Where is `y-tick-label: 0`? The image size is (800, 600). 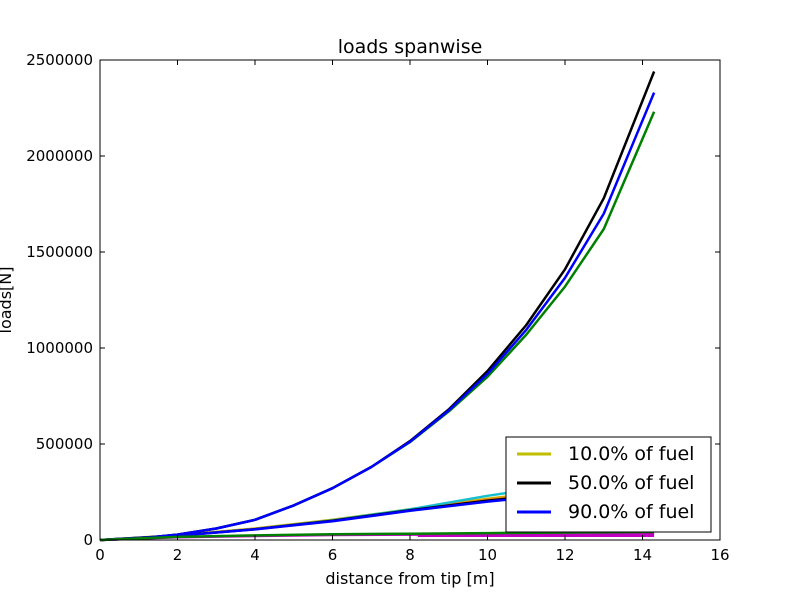 y-tick-label: 0 is located at coordinates (88, 540).